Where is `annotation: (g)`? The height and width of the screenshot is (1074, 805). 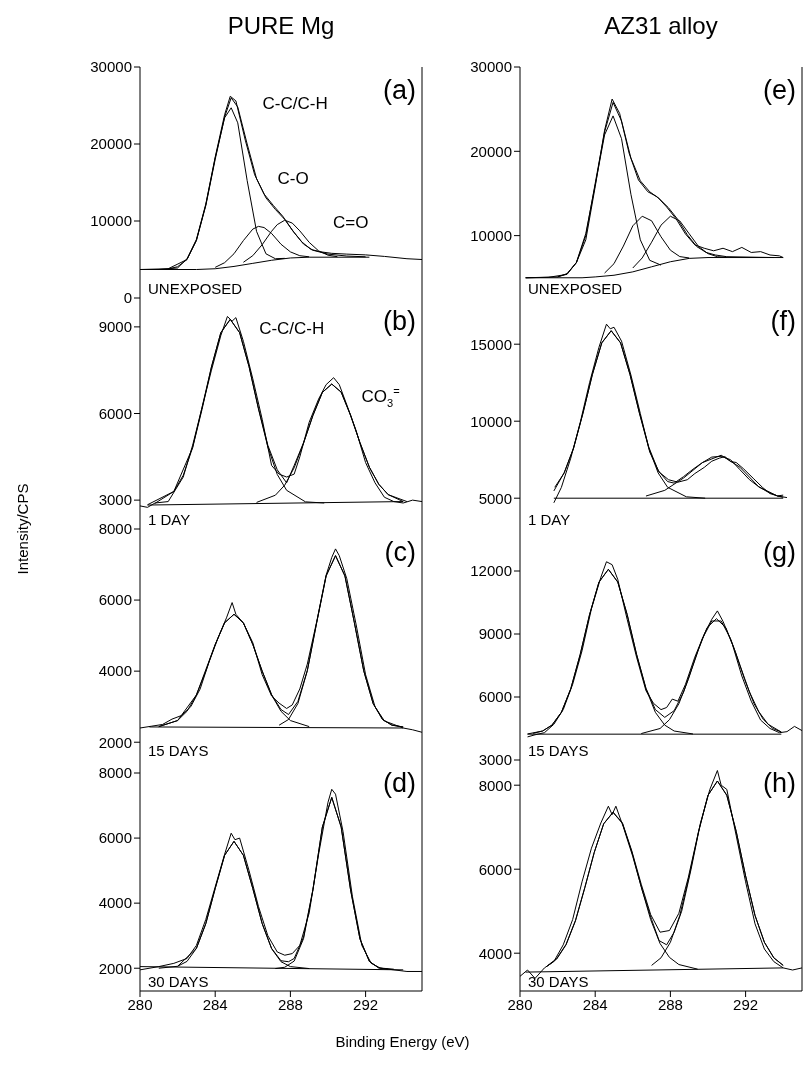 annotation: (g) is located at coordinates (779, 552).